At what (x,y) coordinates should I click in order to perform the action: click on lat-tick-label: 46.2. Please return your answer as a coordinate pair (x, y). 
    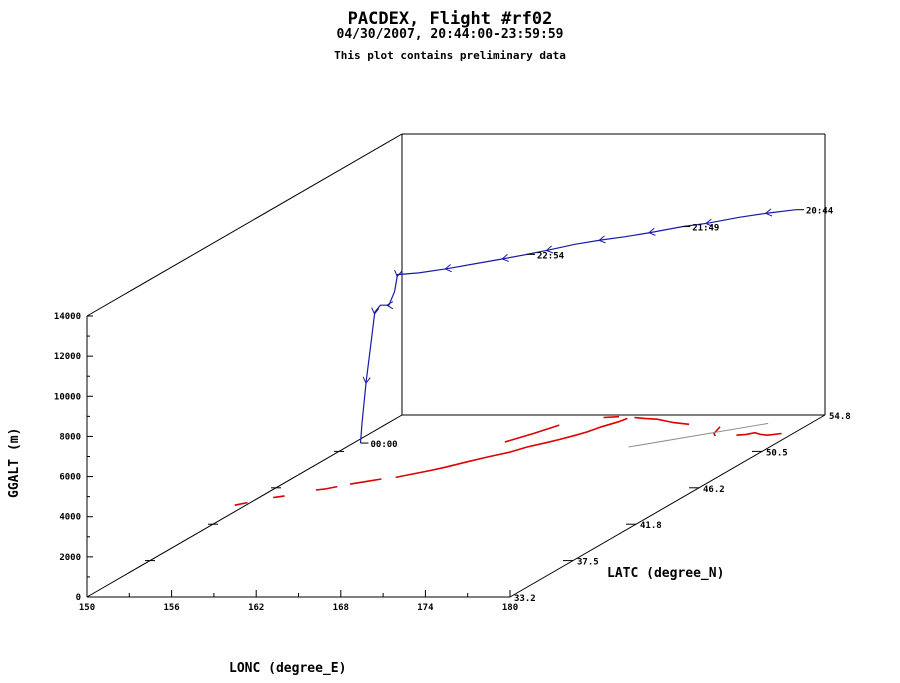
    Looking at the image, I should click on (714, 490).